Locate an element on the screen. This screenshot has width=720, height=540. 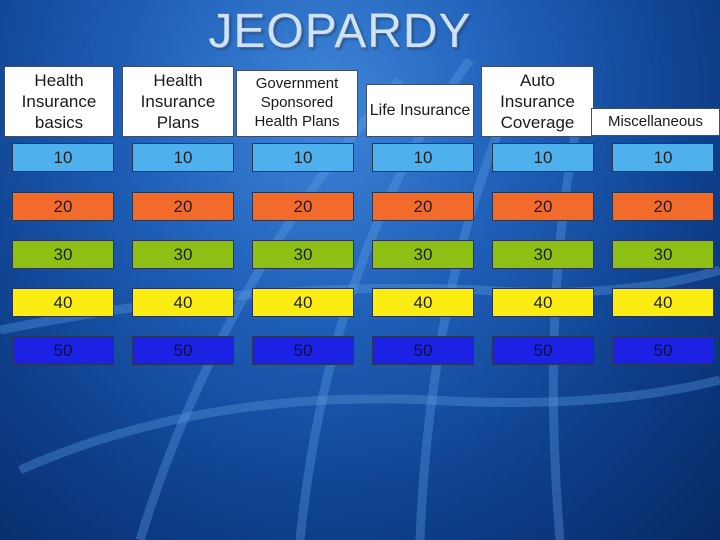
tile-miscellaneous-30: 30 is located at coordinates (663, 254).